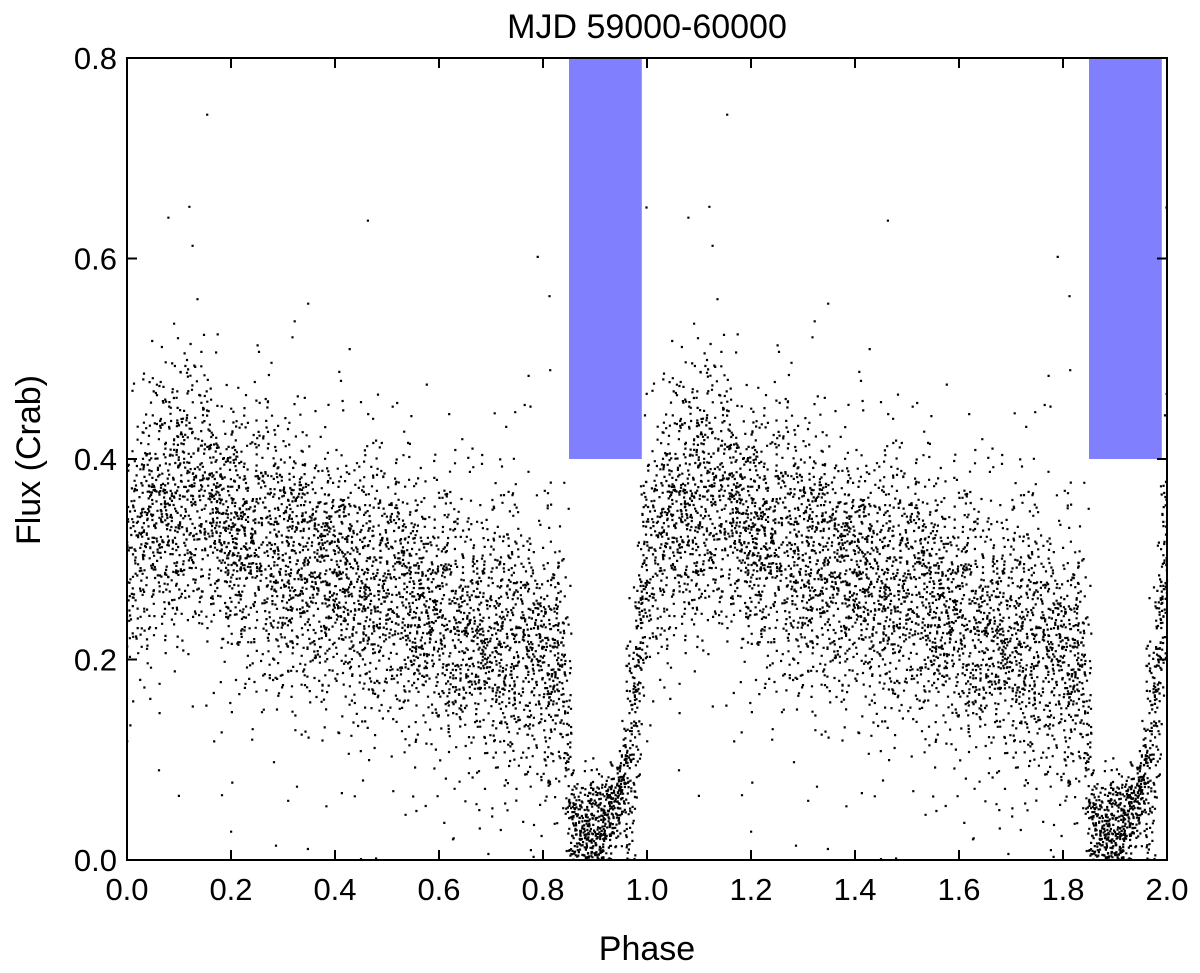 The width and height of the screenshot is (1200, 973). Describe the element at coordinates (750, 889) in the screenshot. I see `x-tick-label: 1.2` at that location.